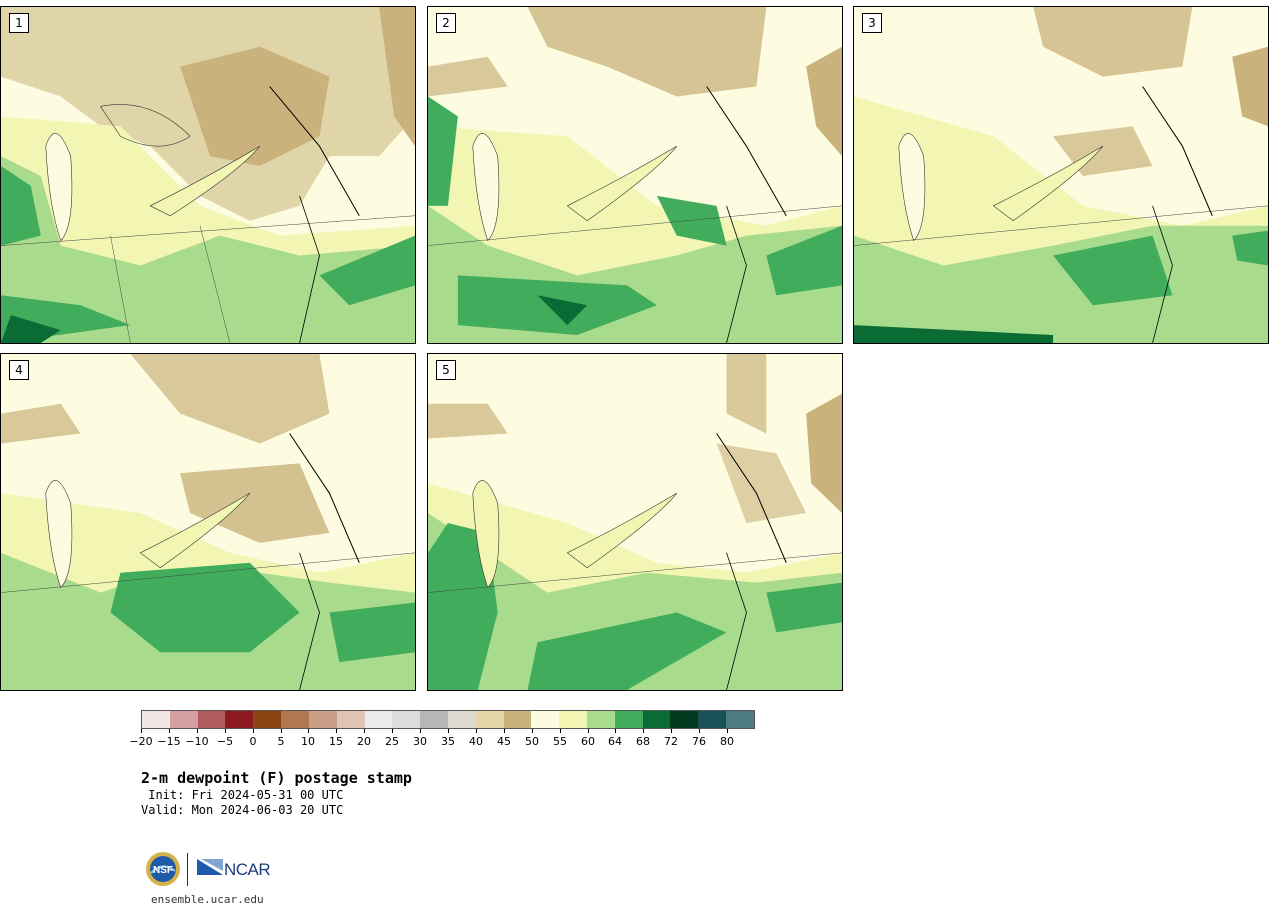  Describe the element at coordinates (643, 741) in the screenshot. I see `colorbar-tick-label: 68` at that location.